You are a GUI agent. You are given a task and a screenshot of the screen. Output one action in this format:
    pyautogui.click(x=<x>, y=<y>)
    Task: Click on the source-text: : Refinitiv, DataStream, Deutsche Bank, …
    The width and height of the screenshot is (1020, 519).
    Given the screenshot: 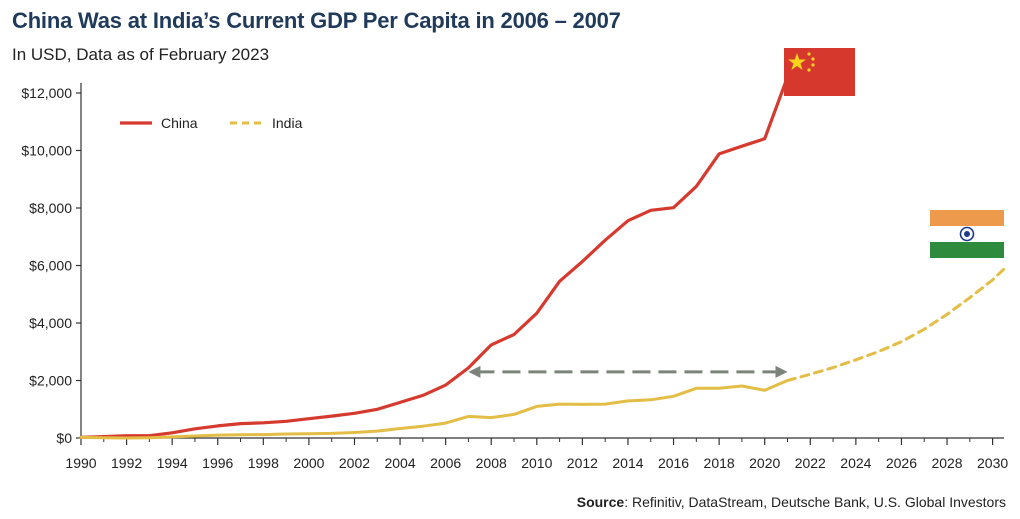 What is the action you would take?
    pyautogui.click(x=815, y=502)
    